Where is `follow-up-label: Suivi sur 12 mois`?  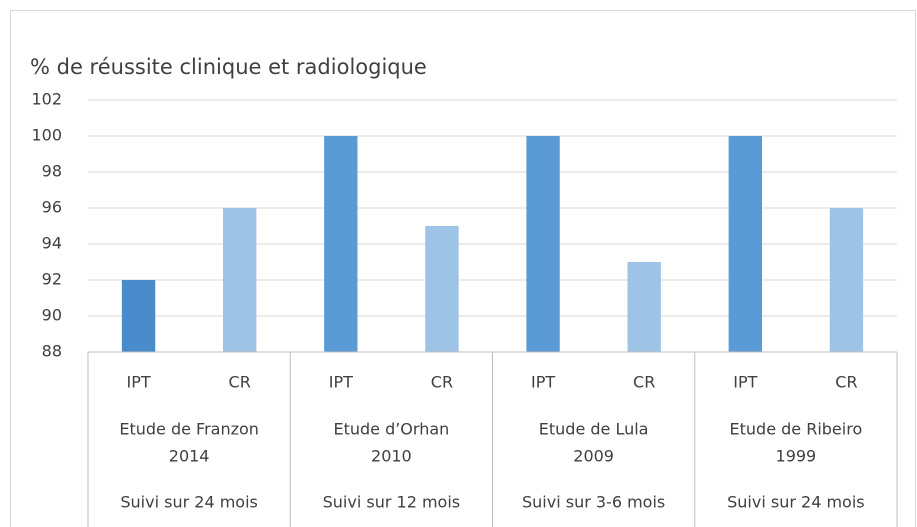 follow-up-label: Suivi sur 12 mois is located at coordinates (391, 502).